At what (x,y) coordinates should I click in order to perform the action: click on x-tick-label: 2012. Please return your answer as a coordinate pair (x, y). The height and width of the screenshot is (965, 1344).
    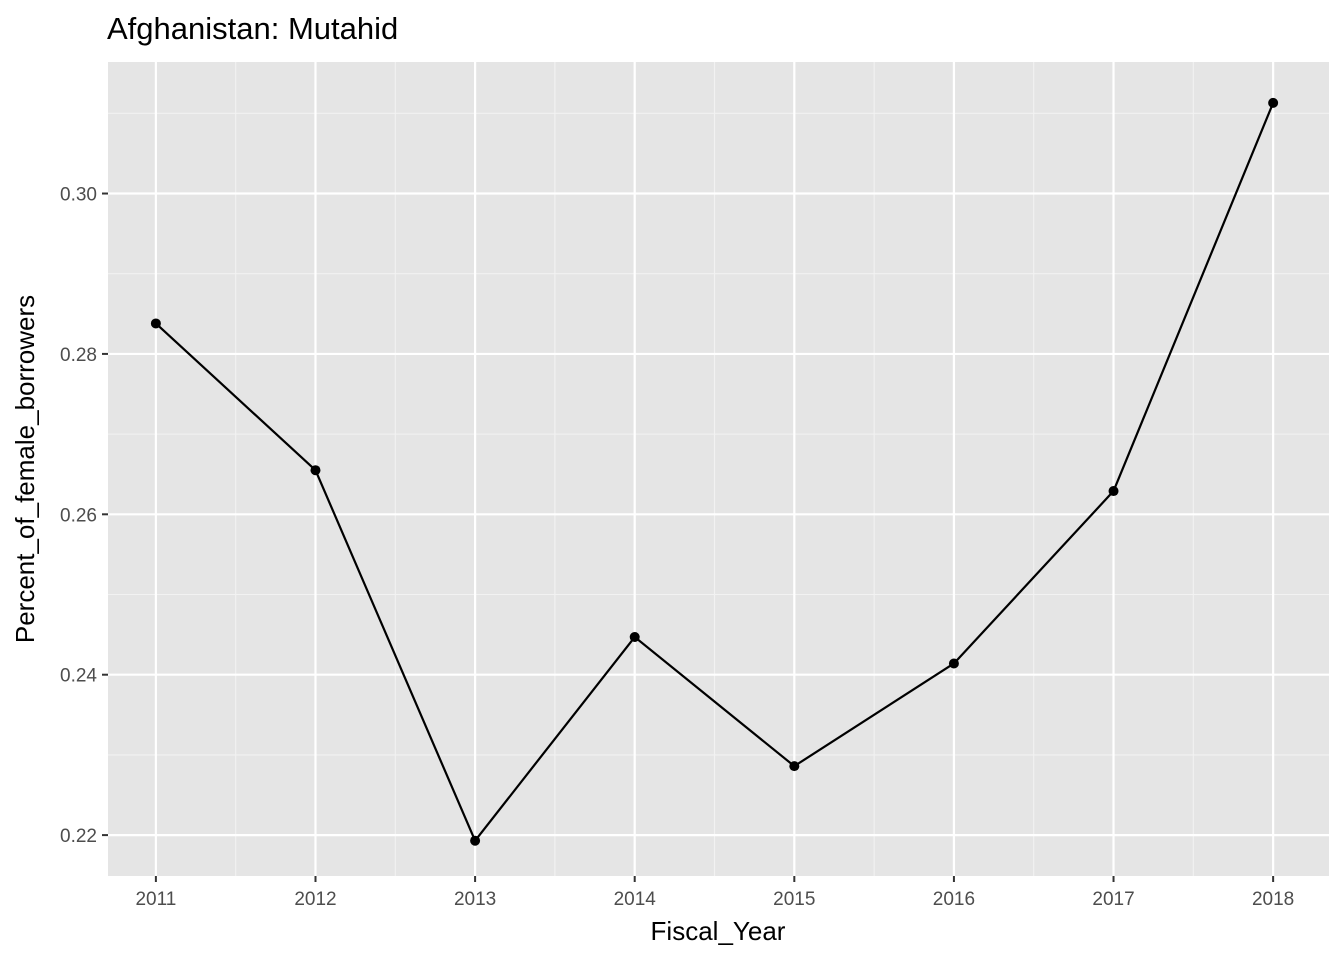
    Looking at the image, I should click on (315, 899).